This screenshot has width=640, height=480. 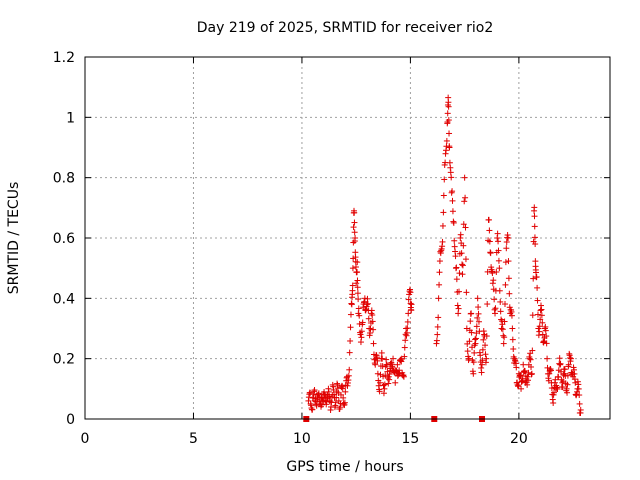 I want to click on y-tick-label: 1, so click(x=70, y=118).